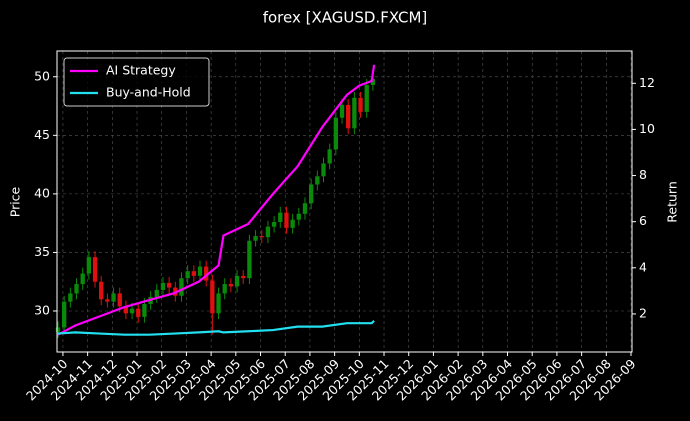  I want to click on y2-tick-label: 10, so click(647, 128).